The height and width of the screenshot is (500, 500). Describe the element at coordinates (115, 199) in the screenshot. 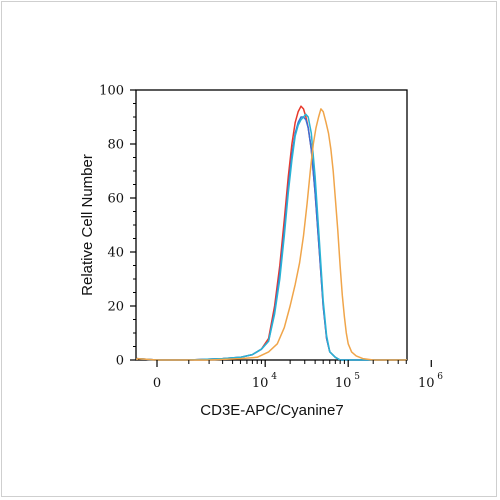

I see `y-tick-label: 60` at that location.